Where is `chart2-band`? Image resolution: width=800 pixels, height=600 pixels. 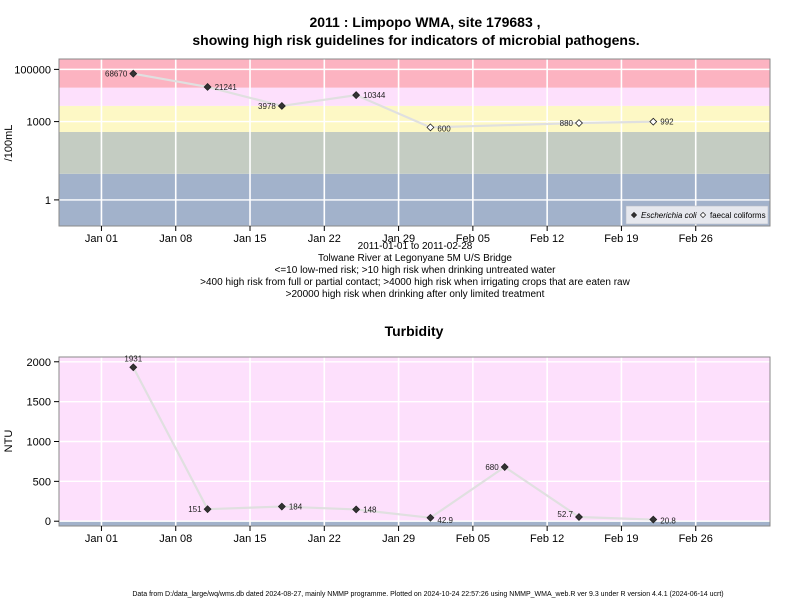
chart2-band is located at coordinates (414, 523).